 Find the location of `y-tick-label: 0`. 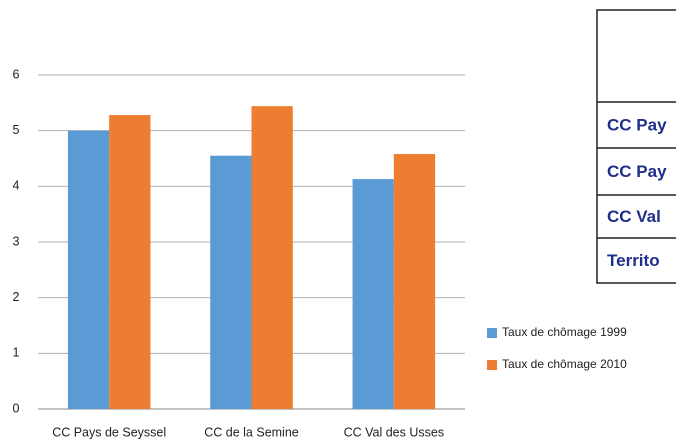

y-tick-label: 0 is located at coordinates (16, 408).